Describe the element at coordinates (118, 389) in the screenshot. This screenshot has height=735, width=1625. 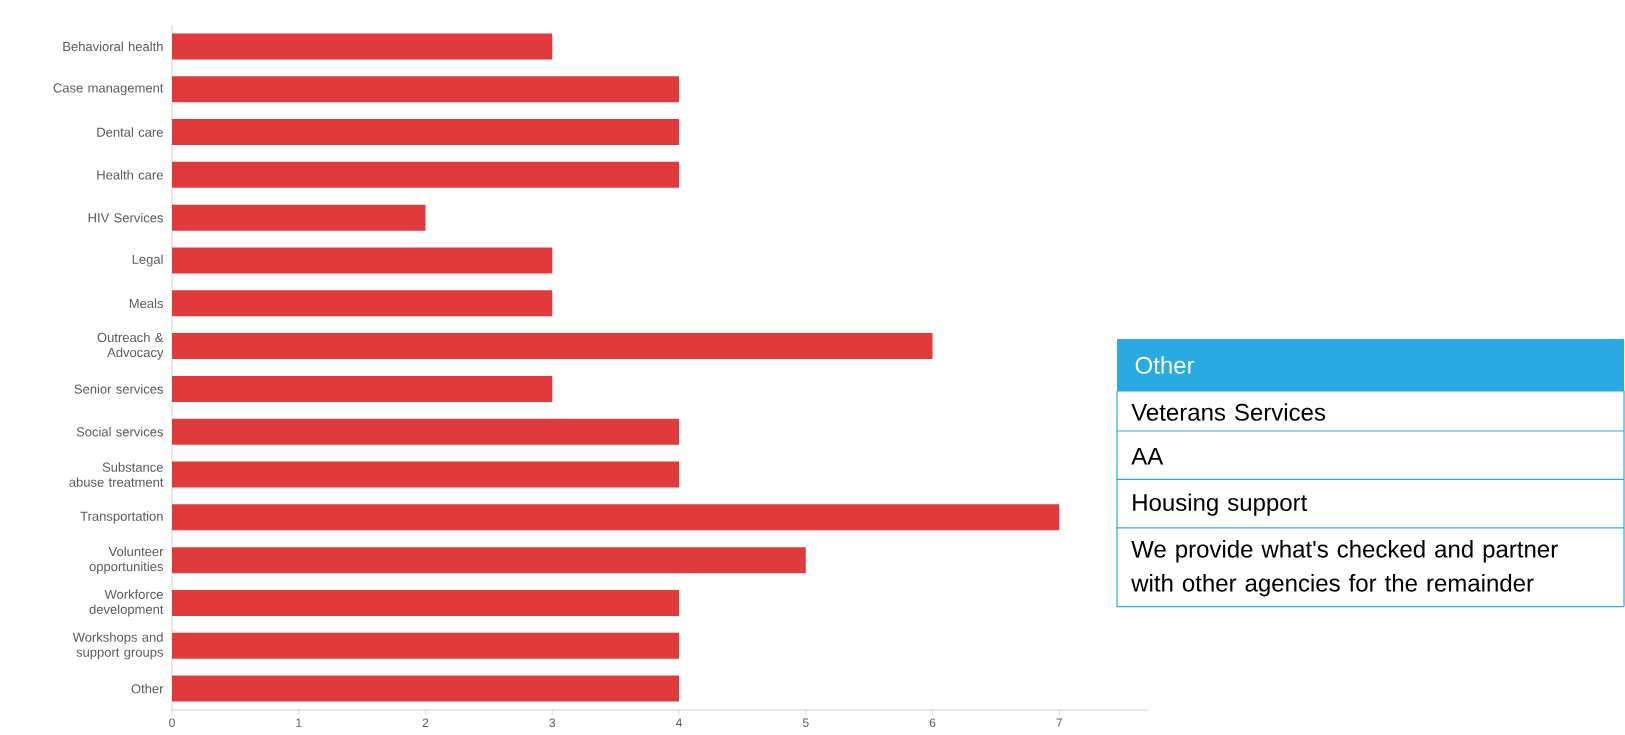
I see `y-tick-label: Senior services` at that location.